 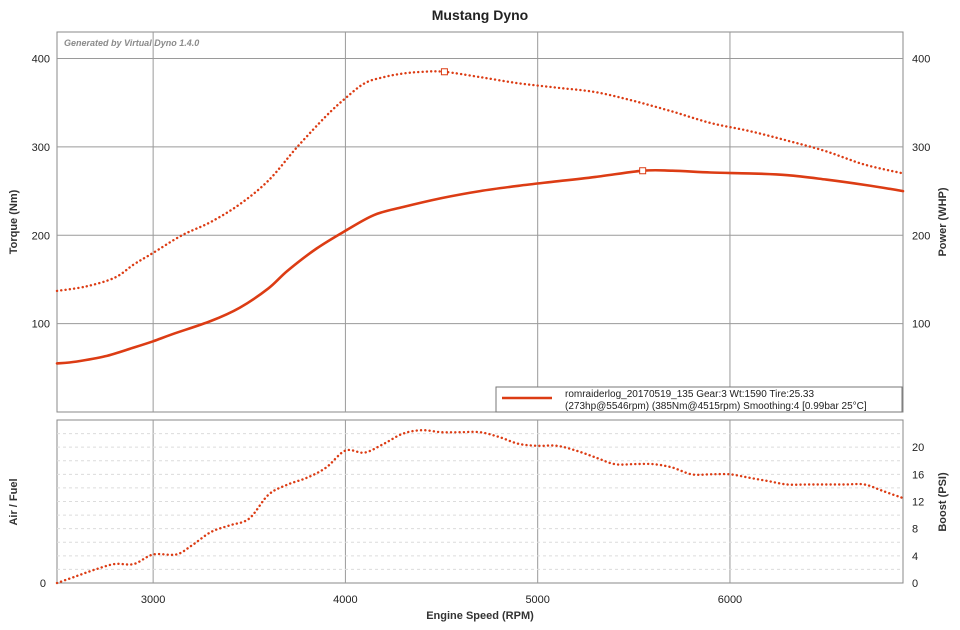 I want to click on boost-axis-title: Boost (PSI), so click(x=943, y=502).